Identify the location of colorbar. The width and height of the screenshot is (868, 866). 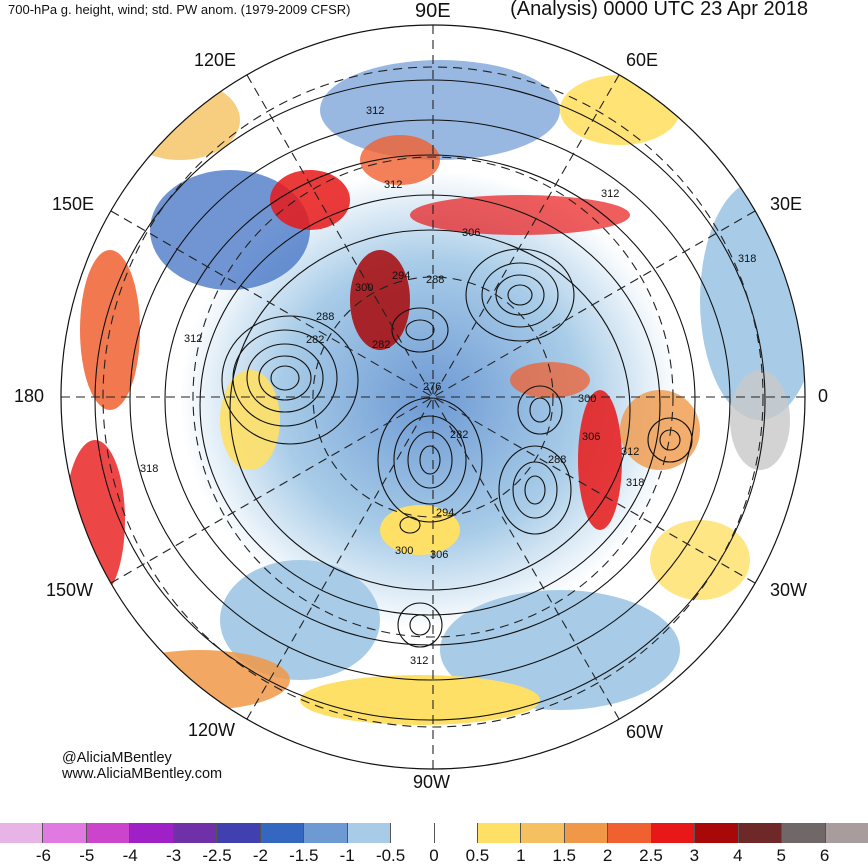
(434, 833).